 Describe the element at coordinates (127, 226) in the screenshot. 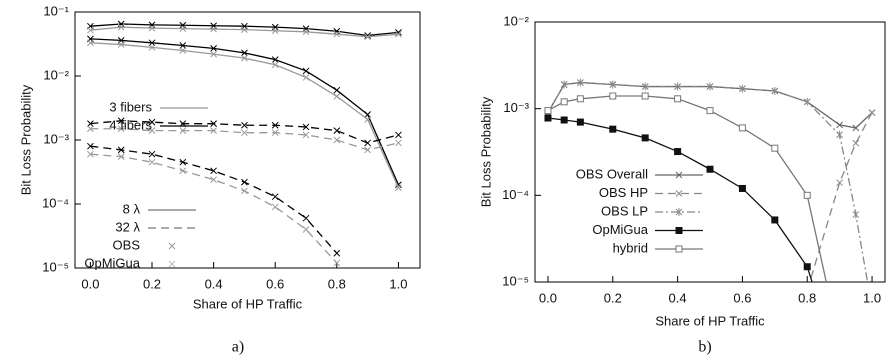

I see `legend-label: 32 λ` at that location.